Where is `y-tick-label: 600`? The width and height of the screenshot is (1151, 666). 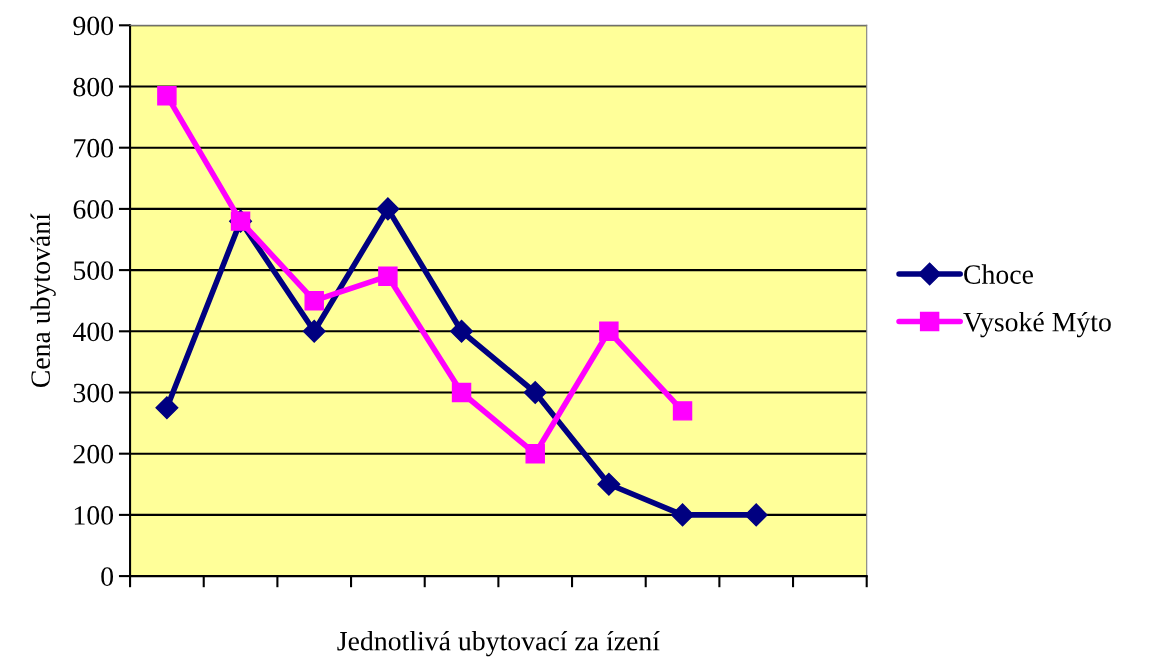
y-tick-label: 600 is located at coordinates (93, 209).